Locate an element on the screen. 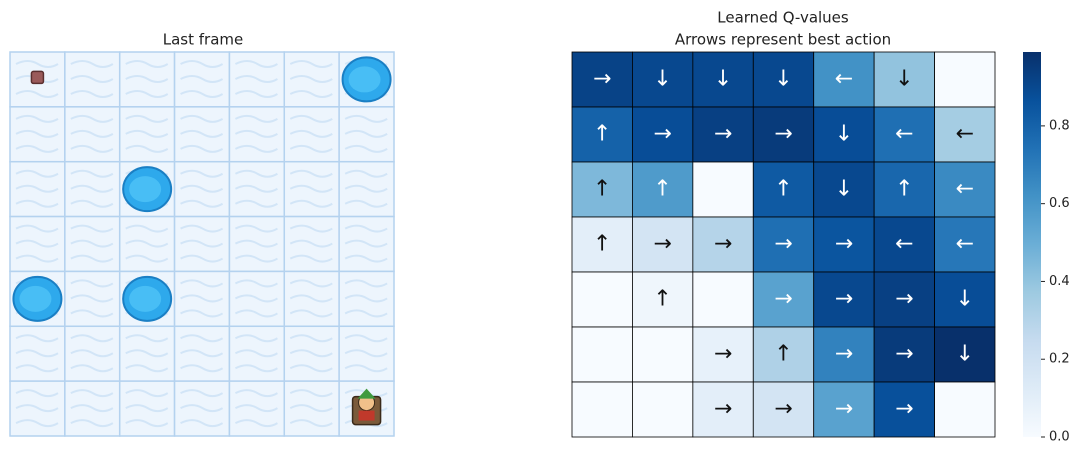 Image resolution: width=1082 pixels, height=456 pixels. colorbar-tick-label: 0.6 is located at coordinates (1059, 203).